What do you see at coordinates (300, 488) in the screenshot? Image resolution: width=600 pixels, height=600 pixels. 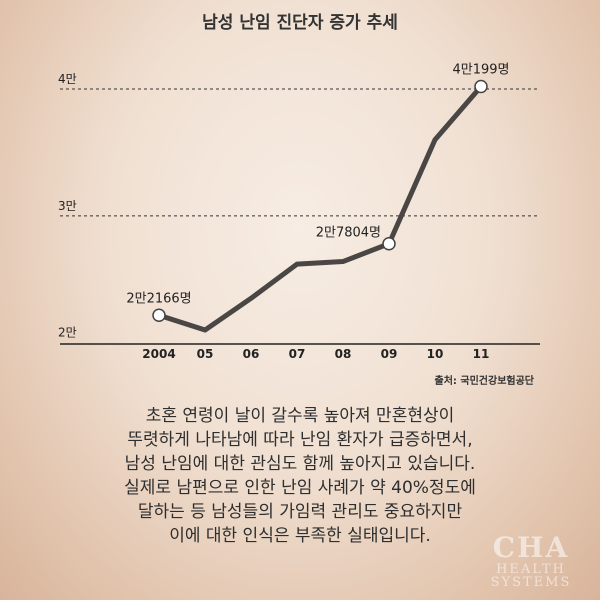 I see `caption-line: 실제로 남편으로 인한 난임 사례가 약 40%정도에` at bounding box center [300, 488].